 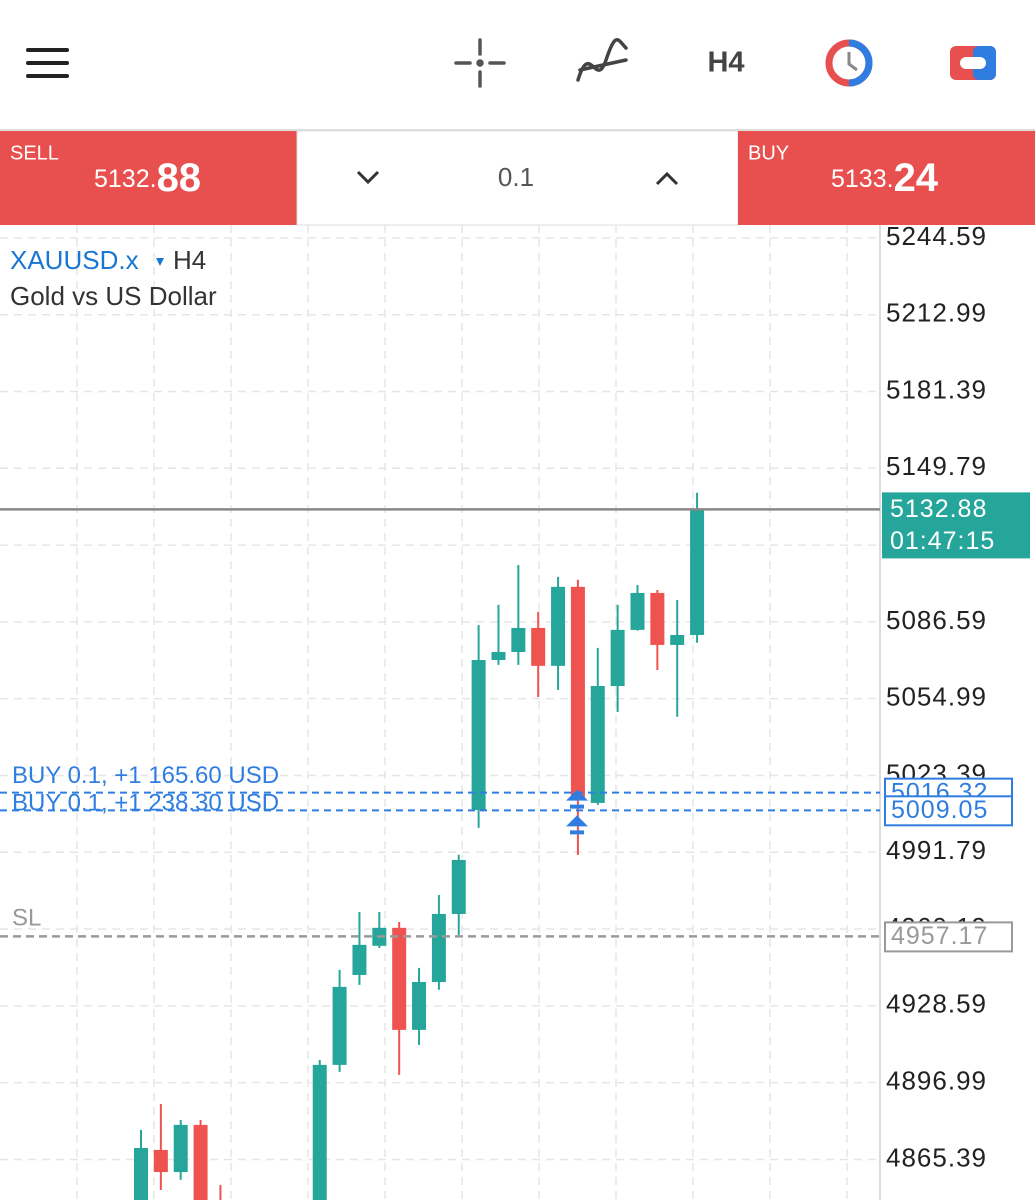 What do you see at coordinates (368, 177) in the screenshot?
I see `volume-decrease` at bounding box center [368, 177].